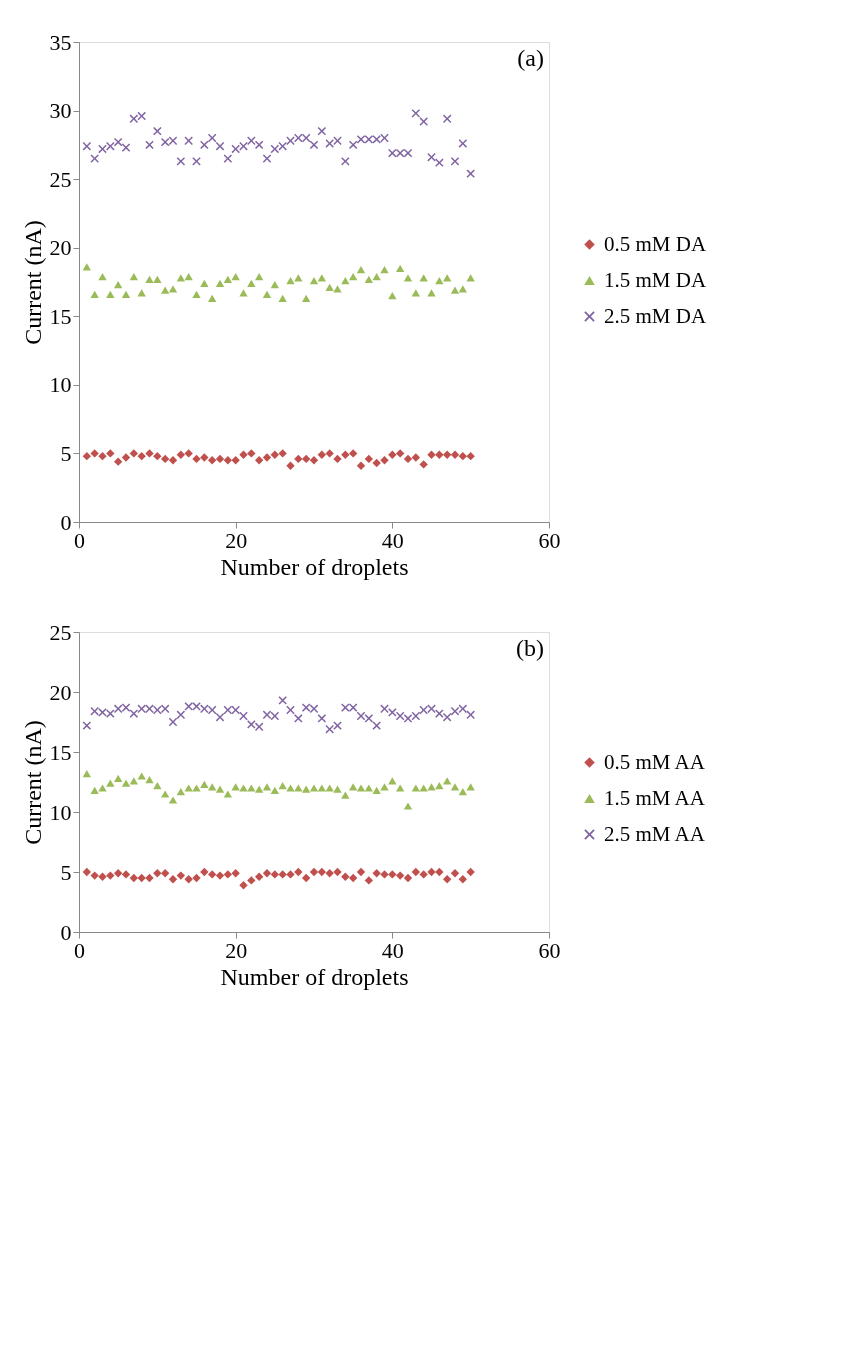 The width and height of the screenshot is (863, 1367). Describe the element at coordinates (60, 316) in the screenshot. I see `y-tick-label: 15` at that location.